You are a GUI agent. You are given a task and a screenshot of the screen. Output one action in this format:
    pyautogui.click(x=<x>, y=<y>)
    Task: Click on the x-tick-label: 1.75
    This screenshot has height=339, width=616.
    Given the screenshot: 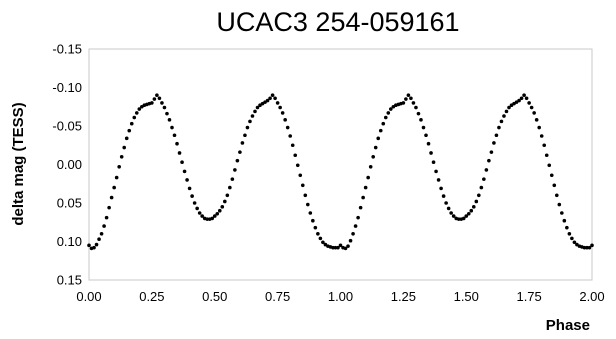 What is the action you would take?
    pyautogui.click(x=528, y=296)
    